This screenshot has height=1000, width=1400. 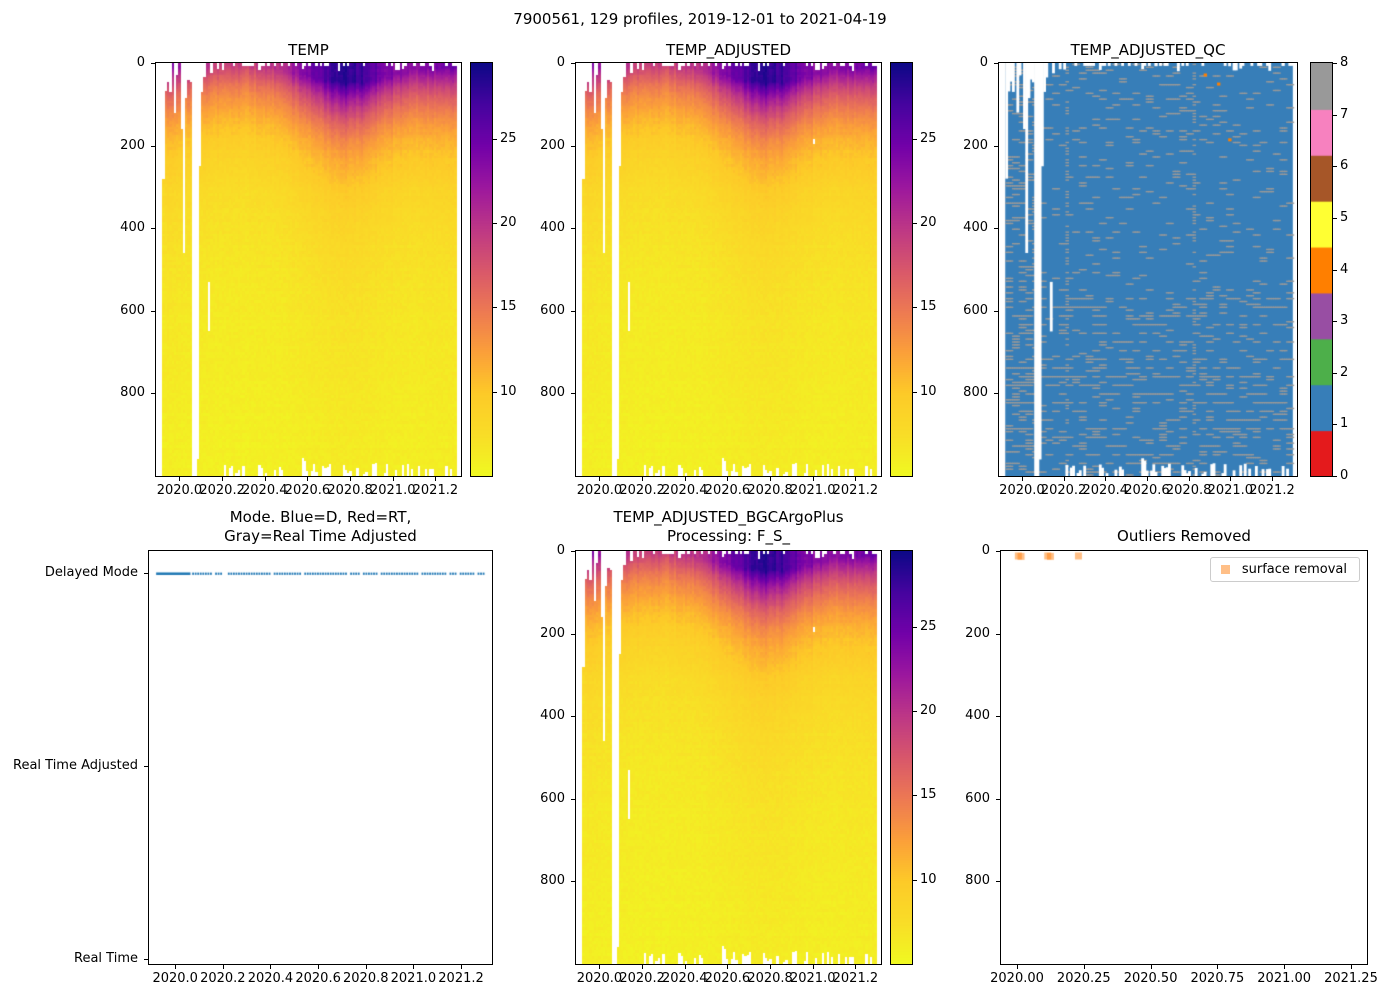 I want to click on colorbar-tick-label: 7, so click(x=1344, y=114).